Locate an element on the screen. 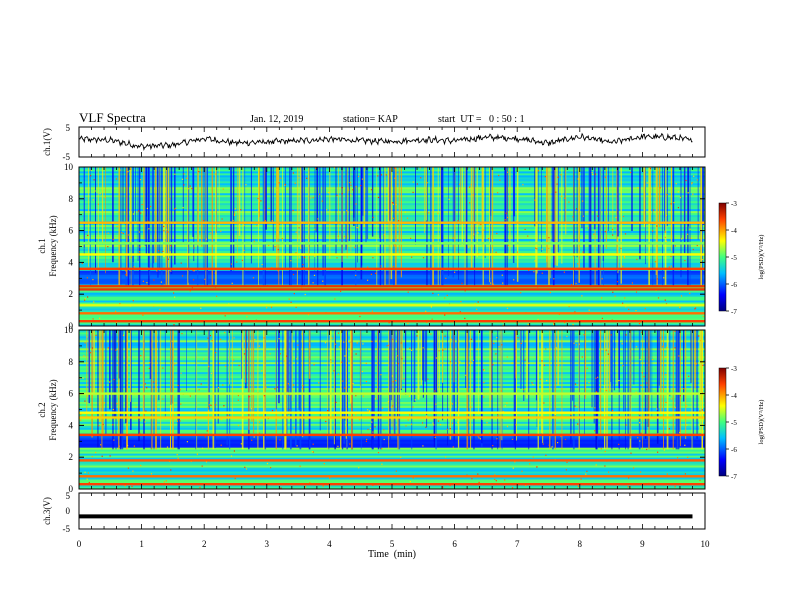 This screenshot has width=792, height=612. frequency-tick-label: 8 is located at coordinates (71, 199).